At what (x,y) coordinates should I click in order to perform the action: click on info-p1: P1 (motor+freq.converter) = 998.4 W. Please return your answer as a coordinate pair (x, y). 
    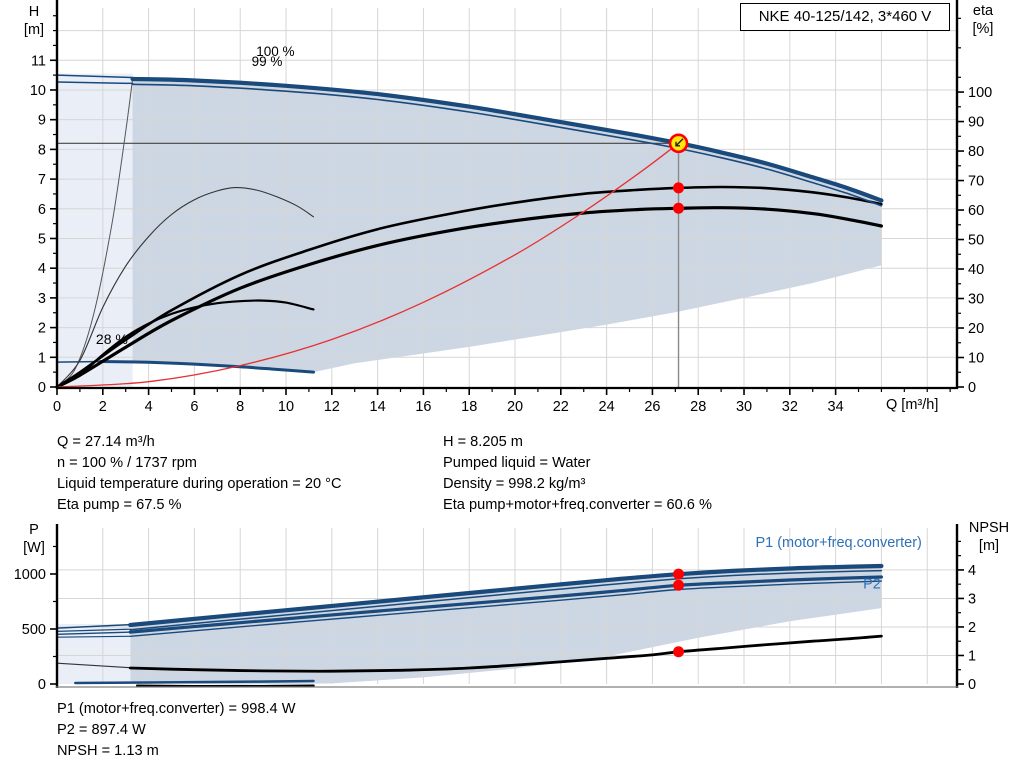
    Looking at the image, I should click on (176, 709).